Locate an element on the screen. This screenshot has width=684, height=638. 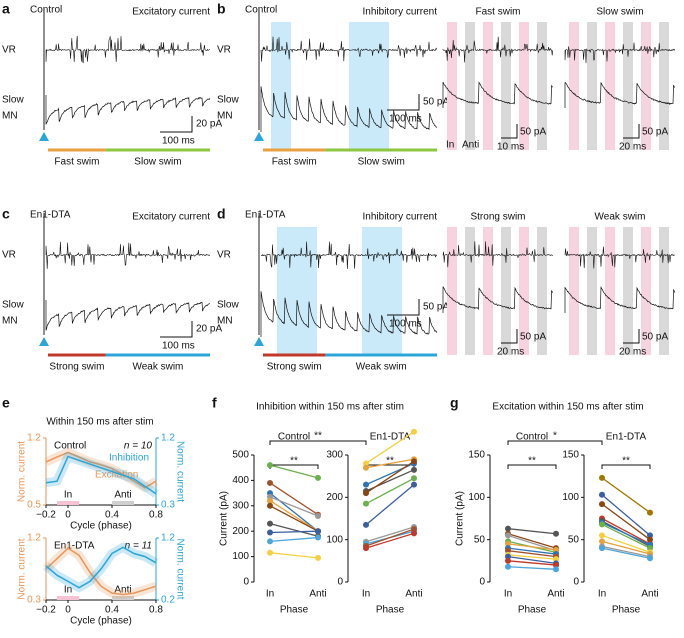
y2-tick-label: 0.2 is located at coordinates (168, 600).